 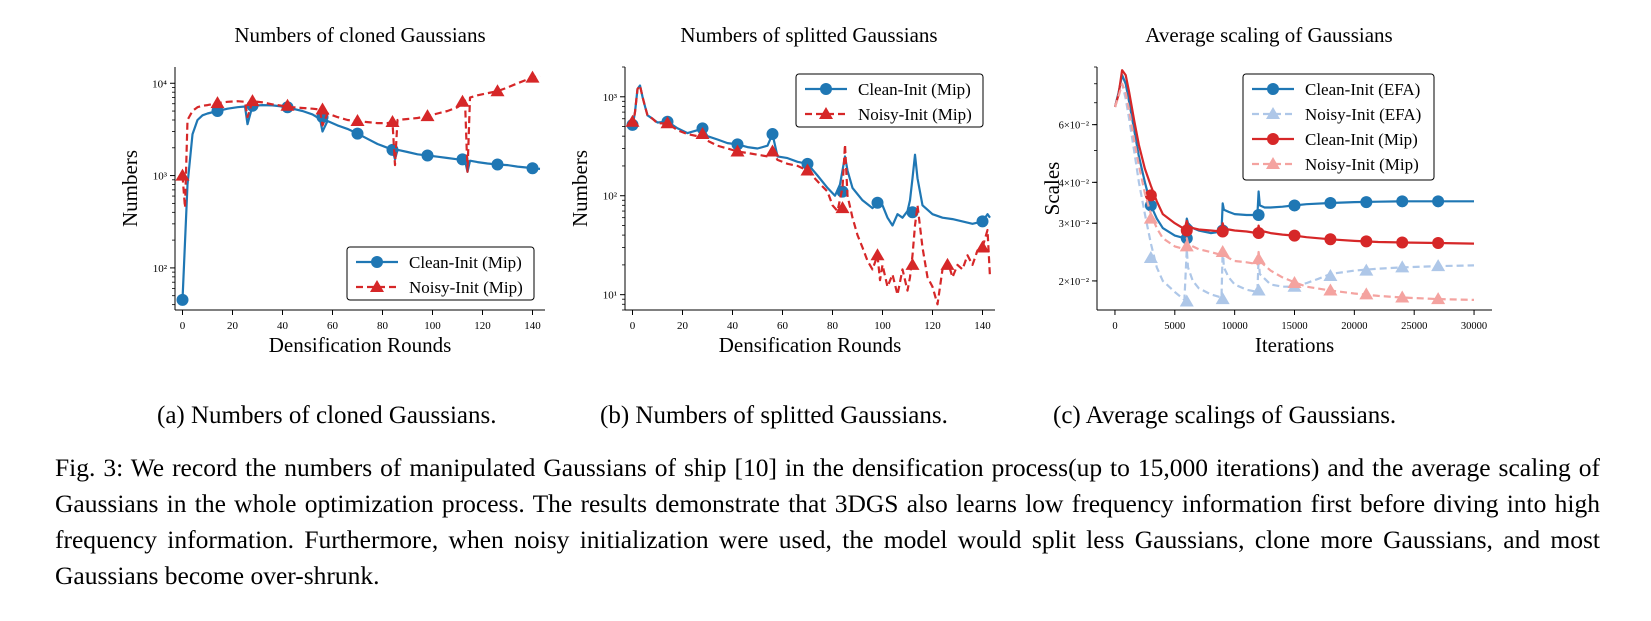 I want to click on chart-title: Average scaling of Gaussians, so click(x=1268, y=35).